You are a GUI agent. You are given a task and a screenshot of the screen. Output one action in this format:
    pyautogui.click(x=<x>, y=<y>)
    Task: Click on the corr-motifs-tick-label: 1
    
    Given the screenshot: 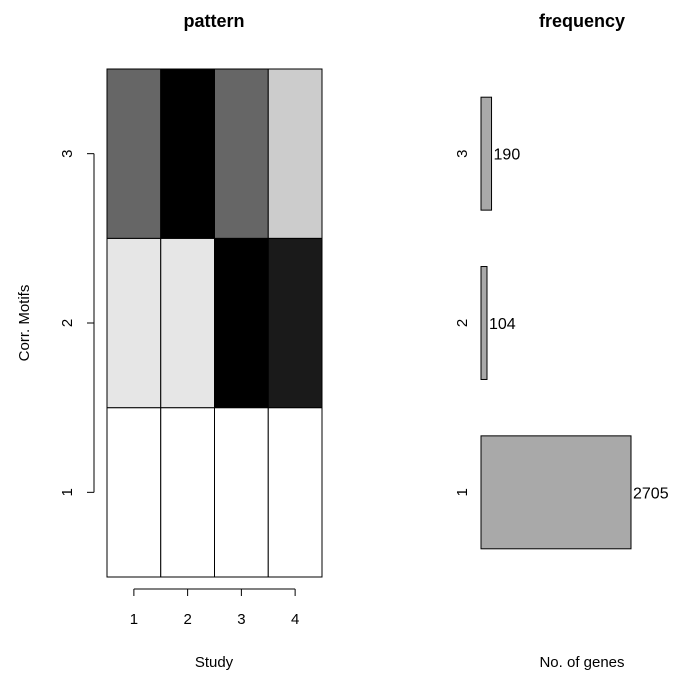 What is the action you would take?
    pyautogui.click(x=67, y=492)
    